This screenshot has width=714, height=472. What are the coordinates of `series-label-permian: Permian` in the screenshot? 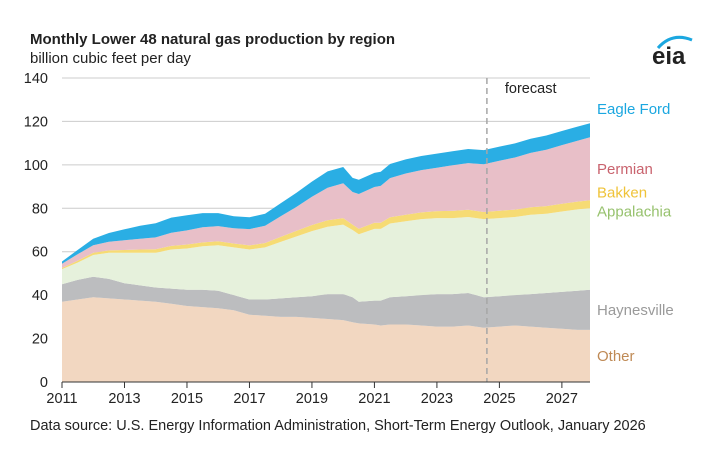 It's located at (625, 169).